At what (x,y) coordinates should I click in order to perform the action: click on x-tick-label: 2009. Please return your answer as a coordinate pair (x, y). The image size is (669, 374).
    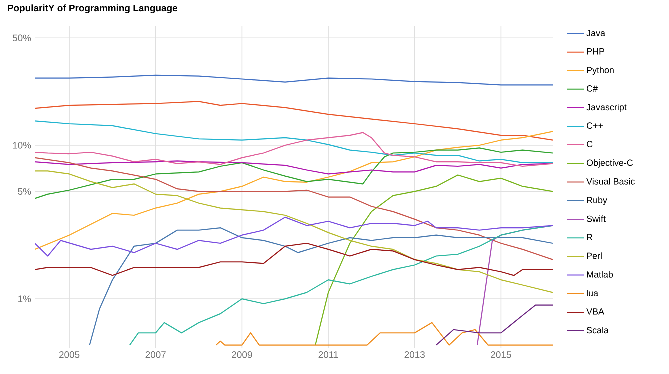
    Looking at the image, I should click on (242, 355).